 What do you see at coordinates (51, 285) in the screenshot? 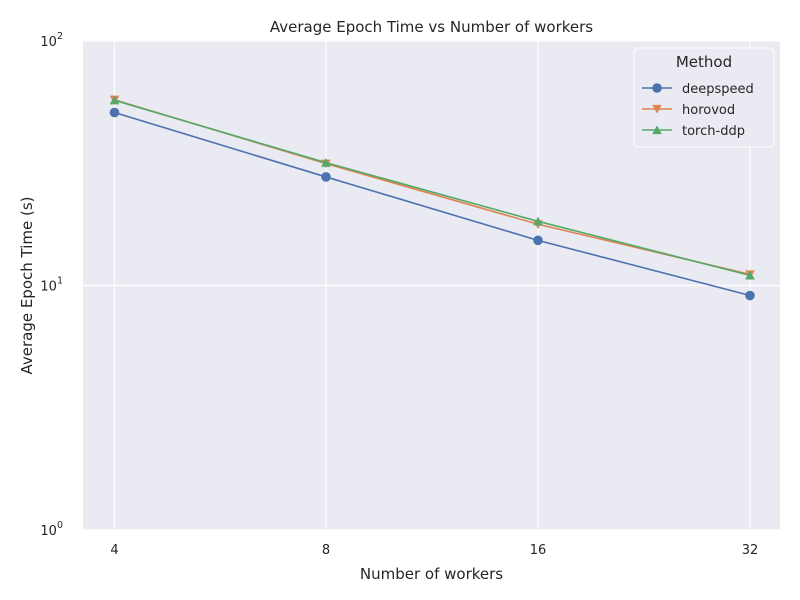
I see `y-tick-label: 10¹` at bounding box center [51, 285].